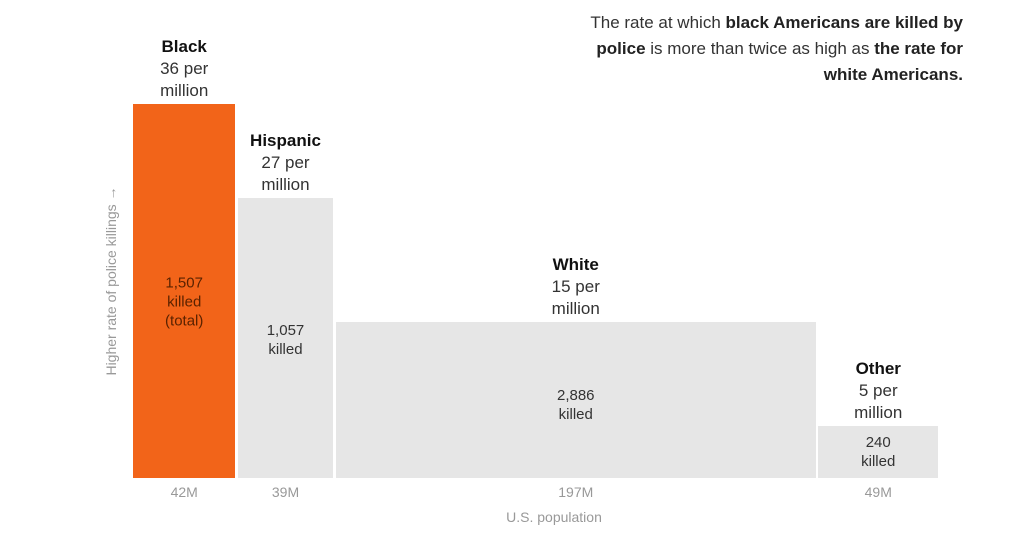 The height and width of the screenshot is (547, 1024). I want to click on bar-other, so click(878, 452).